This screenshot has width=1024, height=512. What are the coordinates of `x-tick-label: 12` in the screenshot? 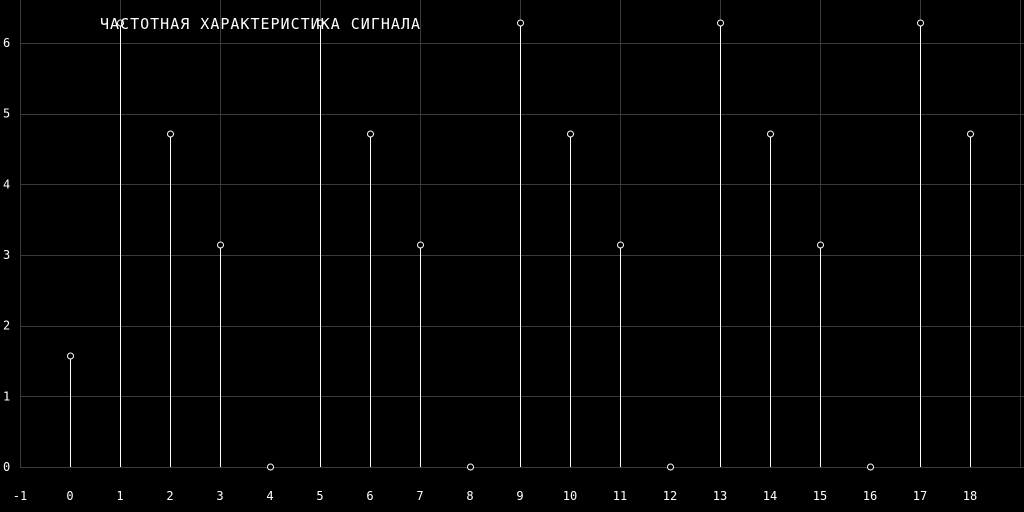 It's located at (670, 496).